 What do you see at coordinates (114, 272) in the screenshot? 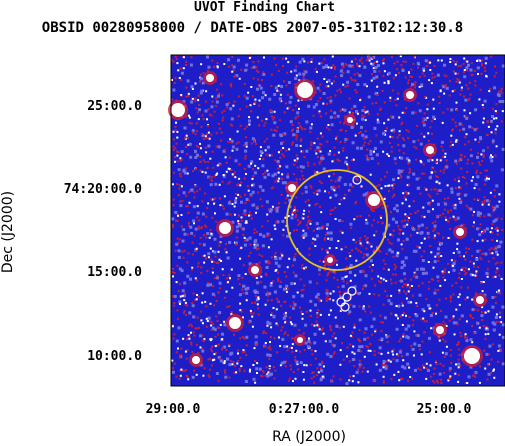
I see `y-tick-label: 15:00.0` at bounding box center [114, 272].